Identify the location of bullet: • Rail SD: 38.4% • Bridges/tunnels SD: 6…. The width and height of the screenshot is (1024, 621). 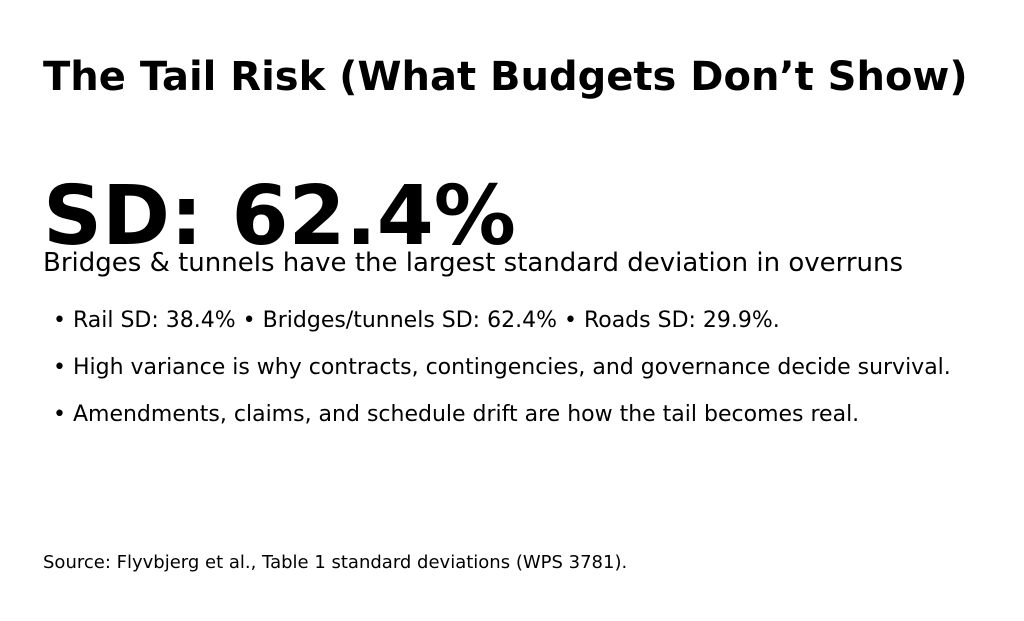
(416, 320).